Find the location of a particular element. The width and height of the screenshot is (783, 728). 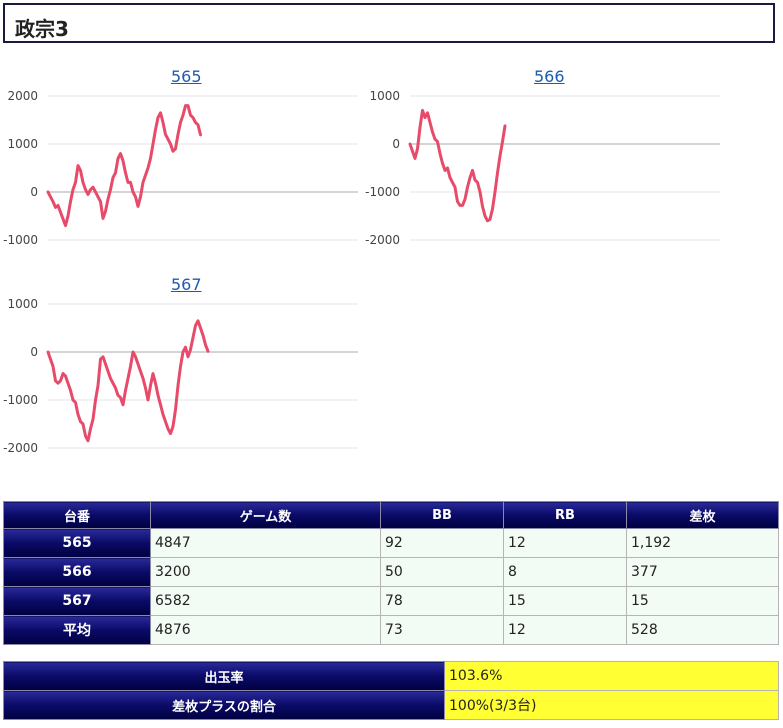

summary-table: 出玉率 103.6% 差枚プラスの割合 100%(3/3台) is located at coordinates (391, 690).